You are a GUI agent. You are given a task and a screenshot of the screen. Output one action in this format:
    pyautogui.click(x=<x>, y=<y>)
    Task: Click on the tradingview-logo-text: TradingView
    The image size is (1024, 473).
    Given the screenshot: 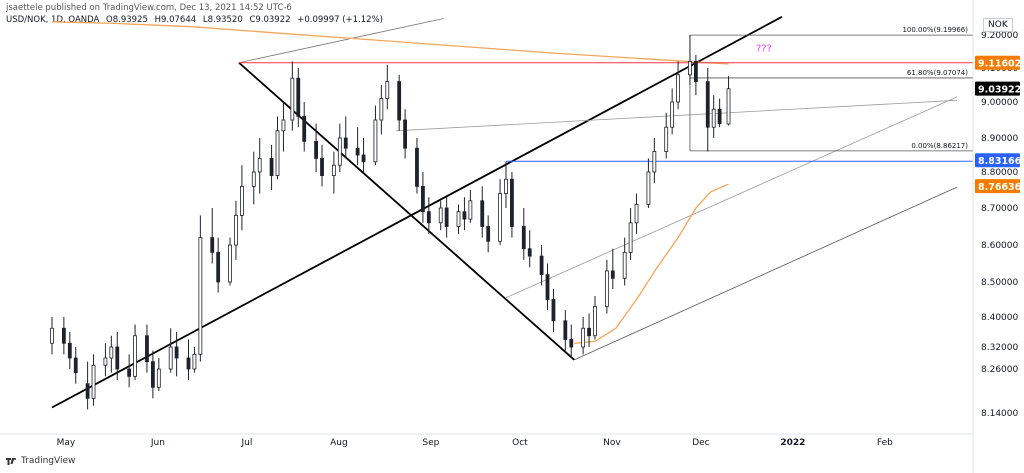 What is the action you would take?
    pyautogui.click(x=48, y=461)
    